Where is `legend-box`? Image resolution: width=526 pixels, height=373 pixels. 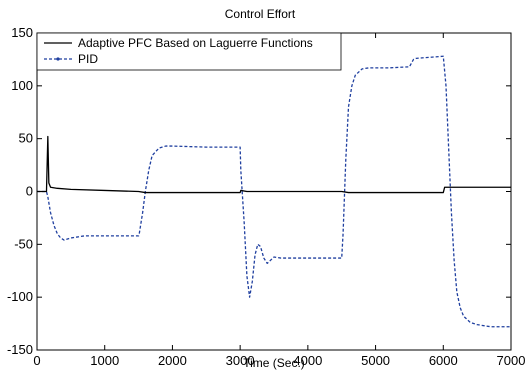
legend-box is located at coordinates (189, 51).